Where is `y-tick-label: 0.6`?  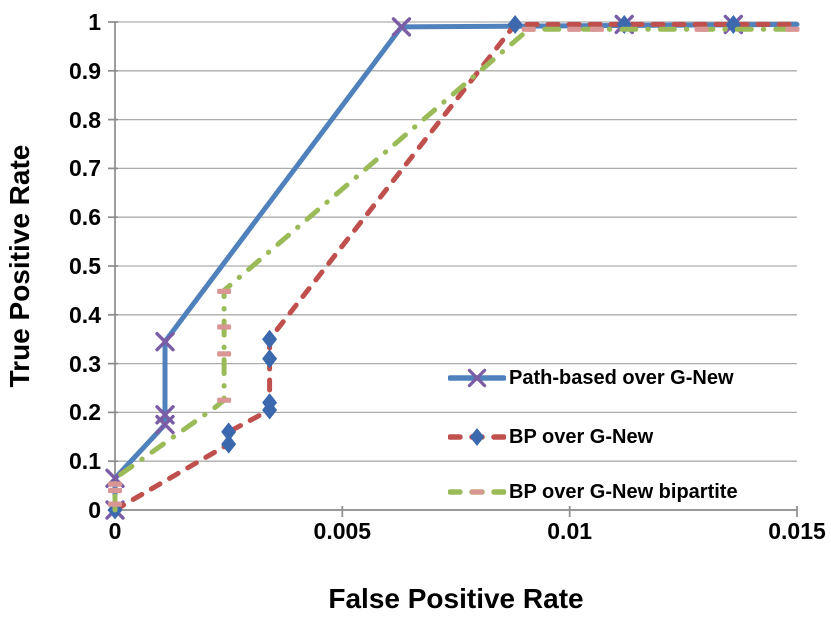
y-tick-label: 0.6 is located at coordinates (85, 217).